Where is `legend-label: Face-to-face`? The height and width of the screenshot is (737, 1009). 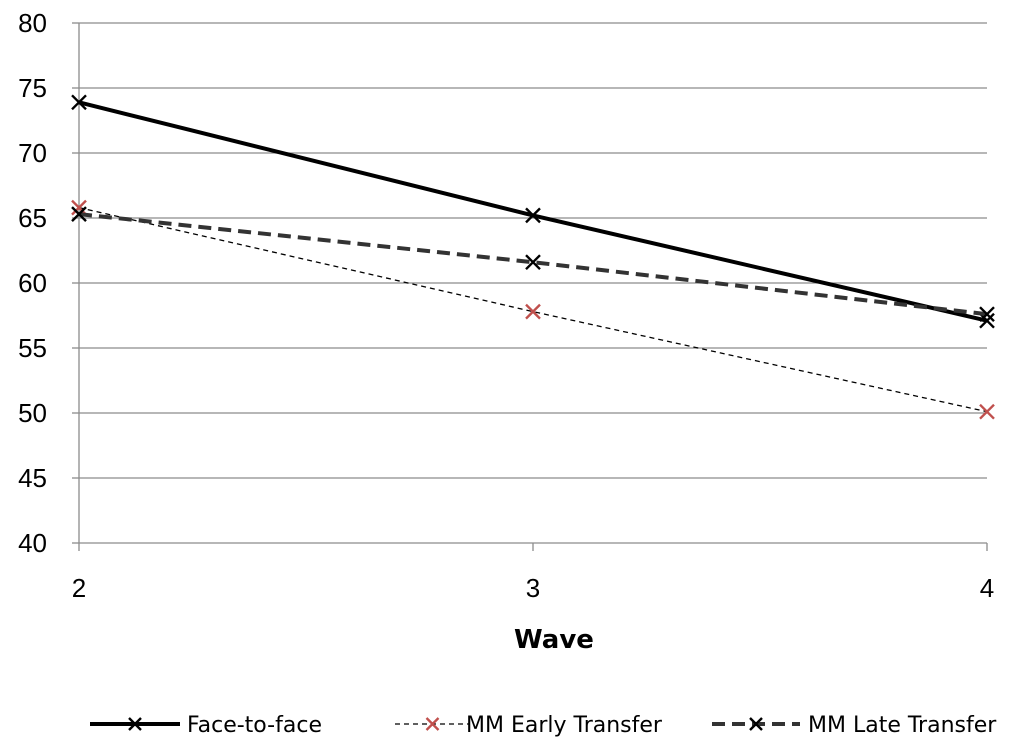
legend-label: Face-to-face is located at coordinates (254, 725).